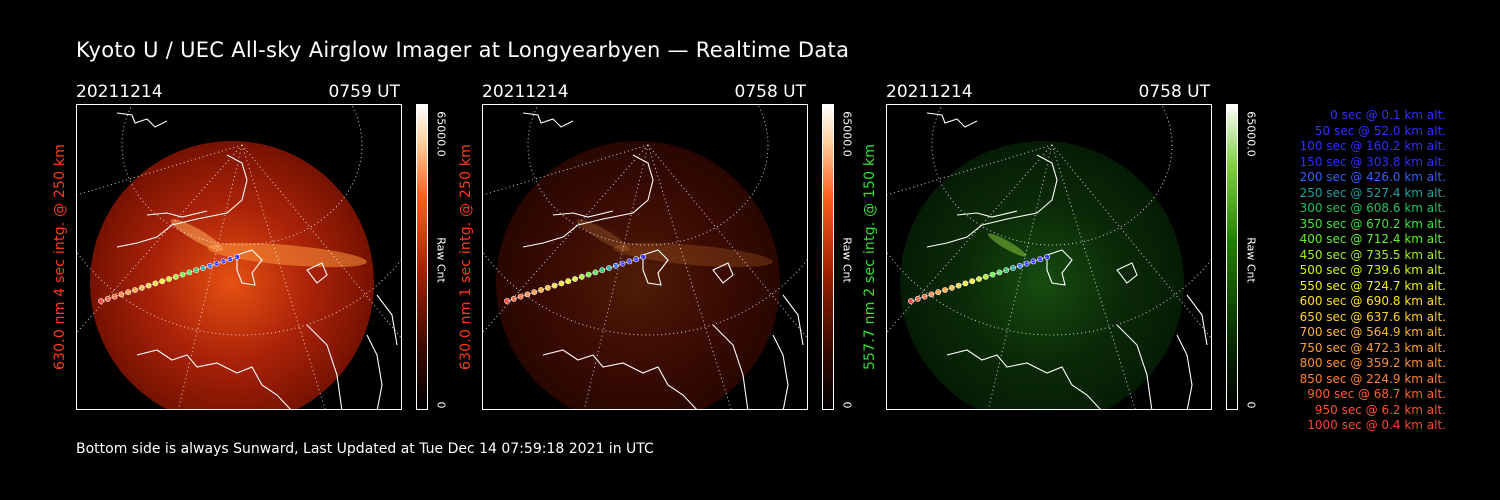  Describe the element at coordinates (1376, 425) in the screenshot. I see `legend-entry: 1000 sec @ 0.4 km alt.` at that location.